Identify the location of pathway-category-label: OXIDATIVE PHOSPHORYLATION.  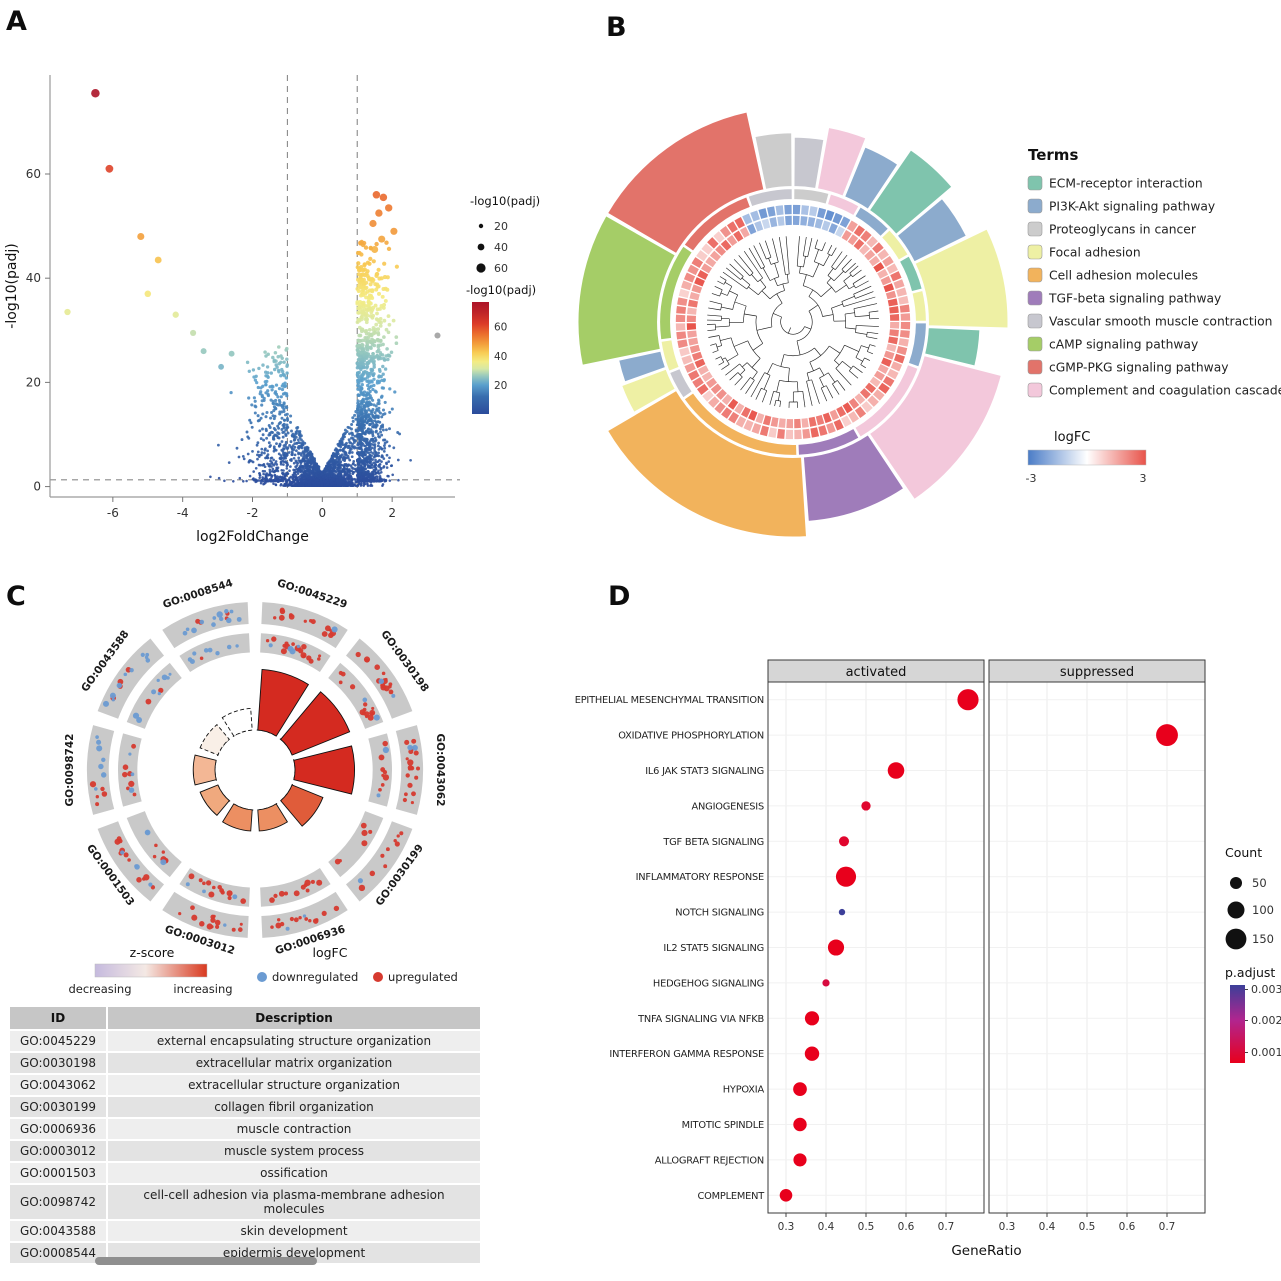
(691, 736).